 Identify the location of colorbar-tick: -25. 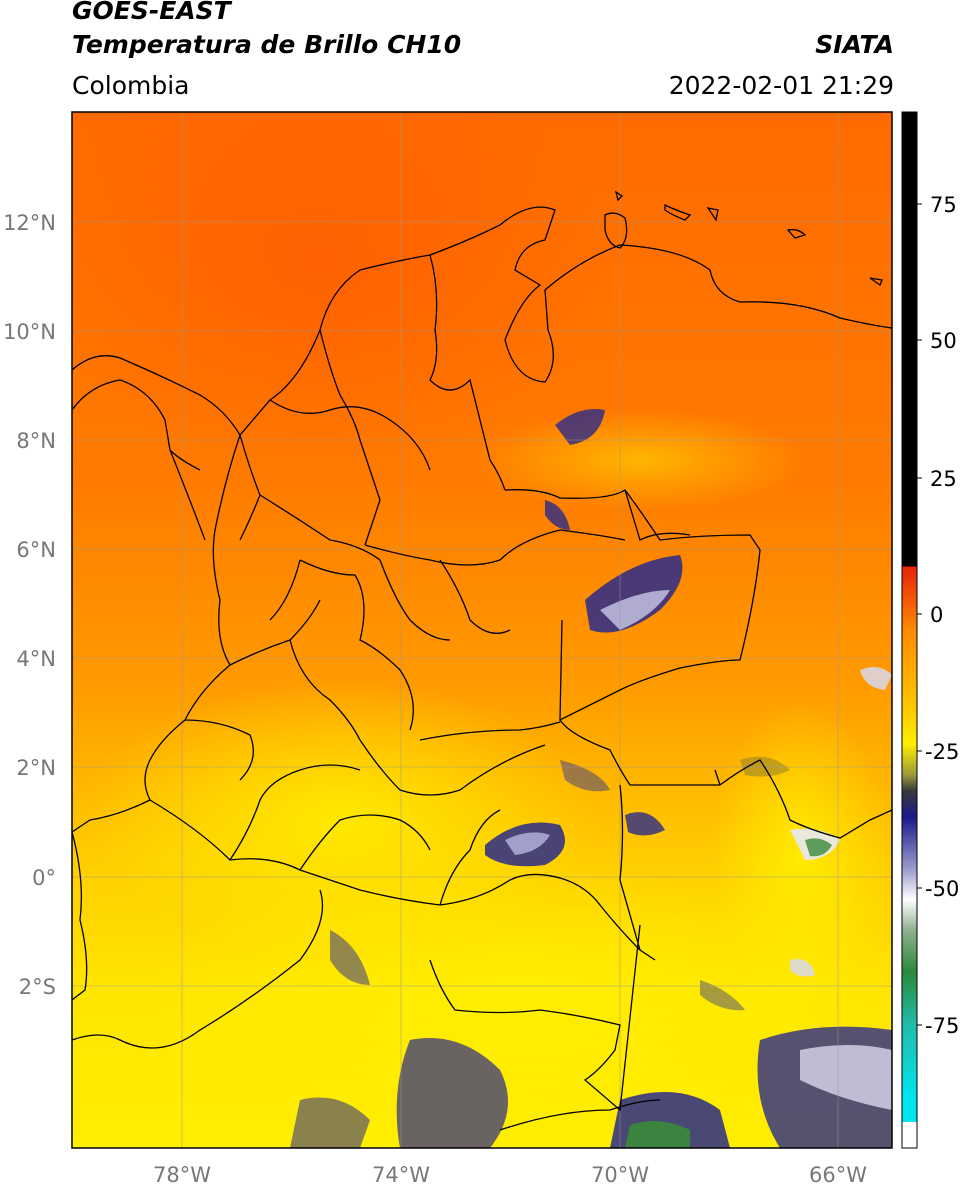
(942, 752).